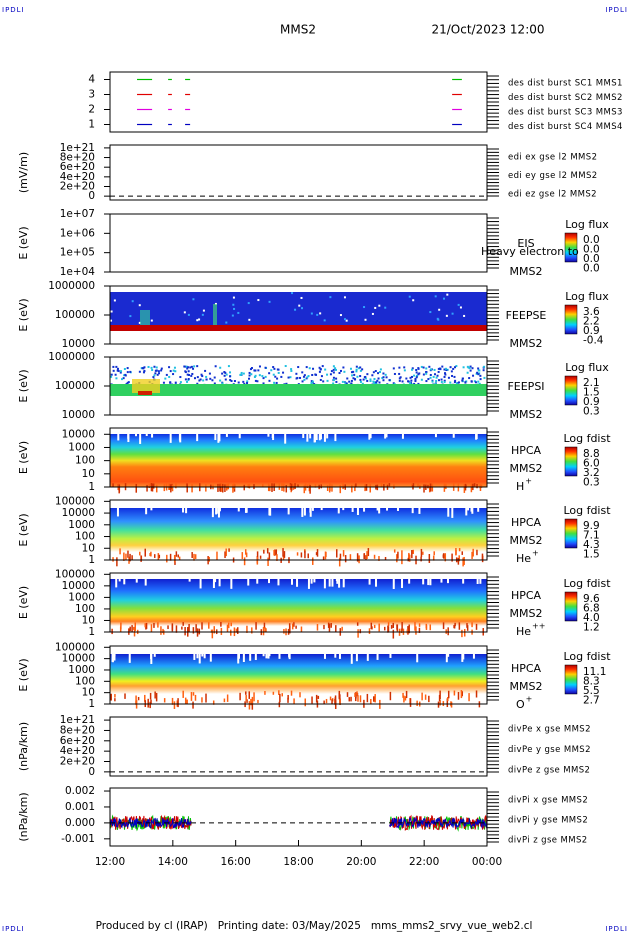 This screenshot has width=630, height=938. What do you see at coordinates (88, 620) in the screenshot?
I see `y-tick-label: 10` at bounding box center [88, 620].